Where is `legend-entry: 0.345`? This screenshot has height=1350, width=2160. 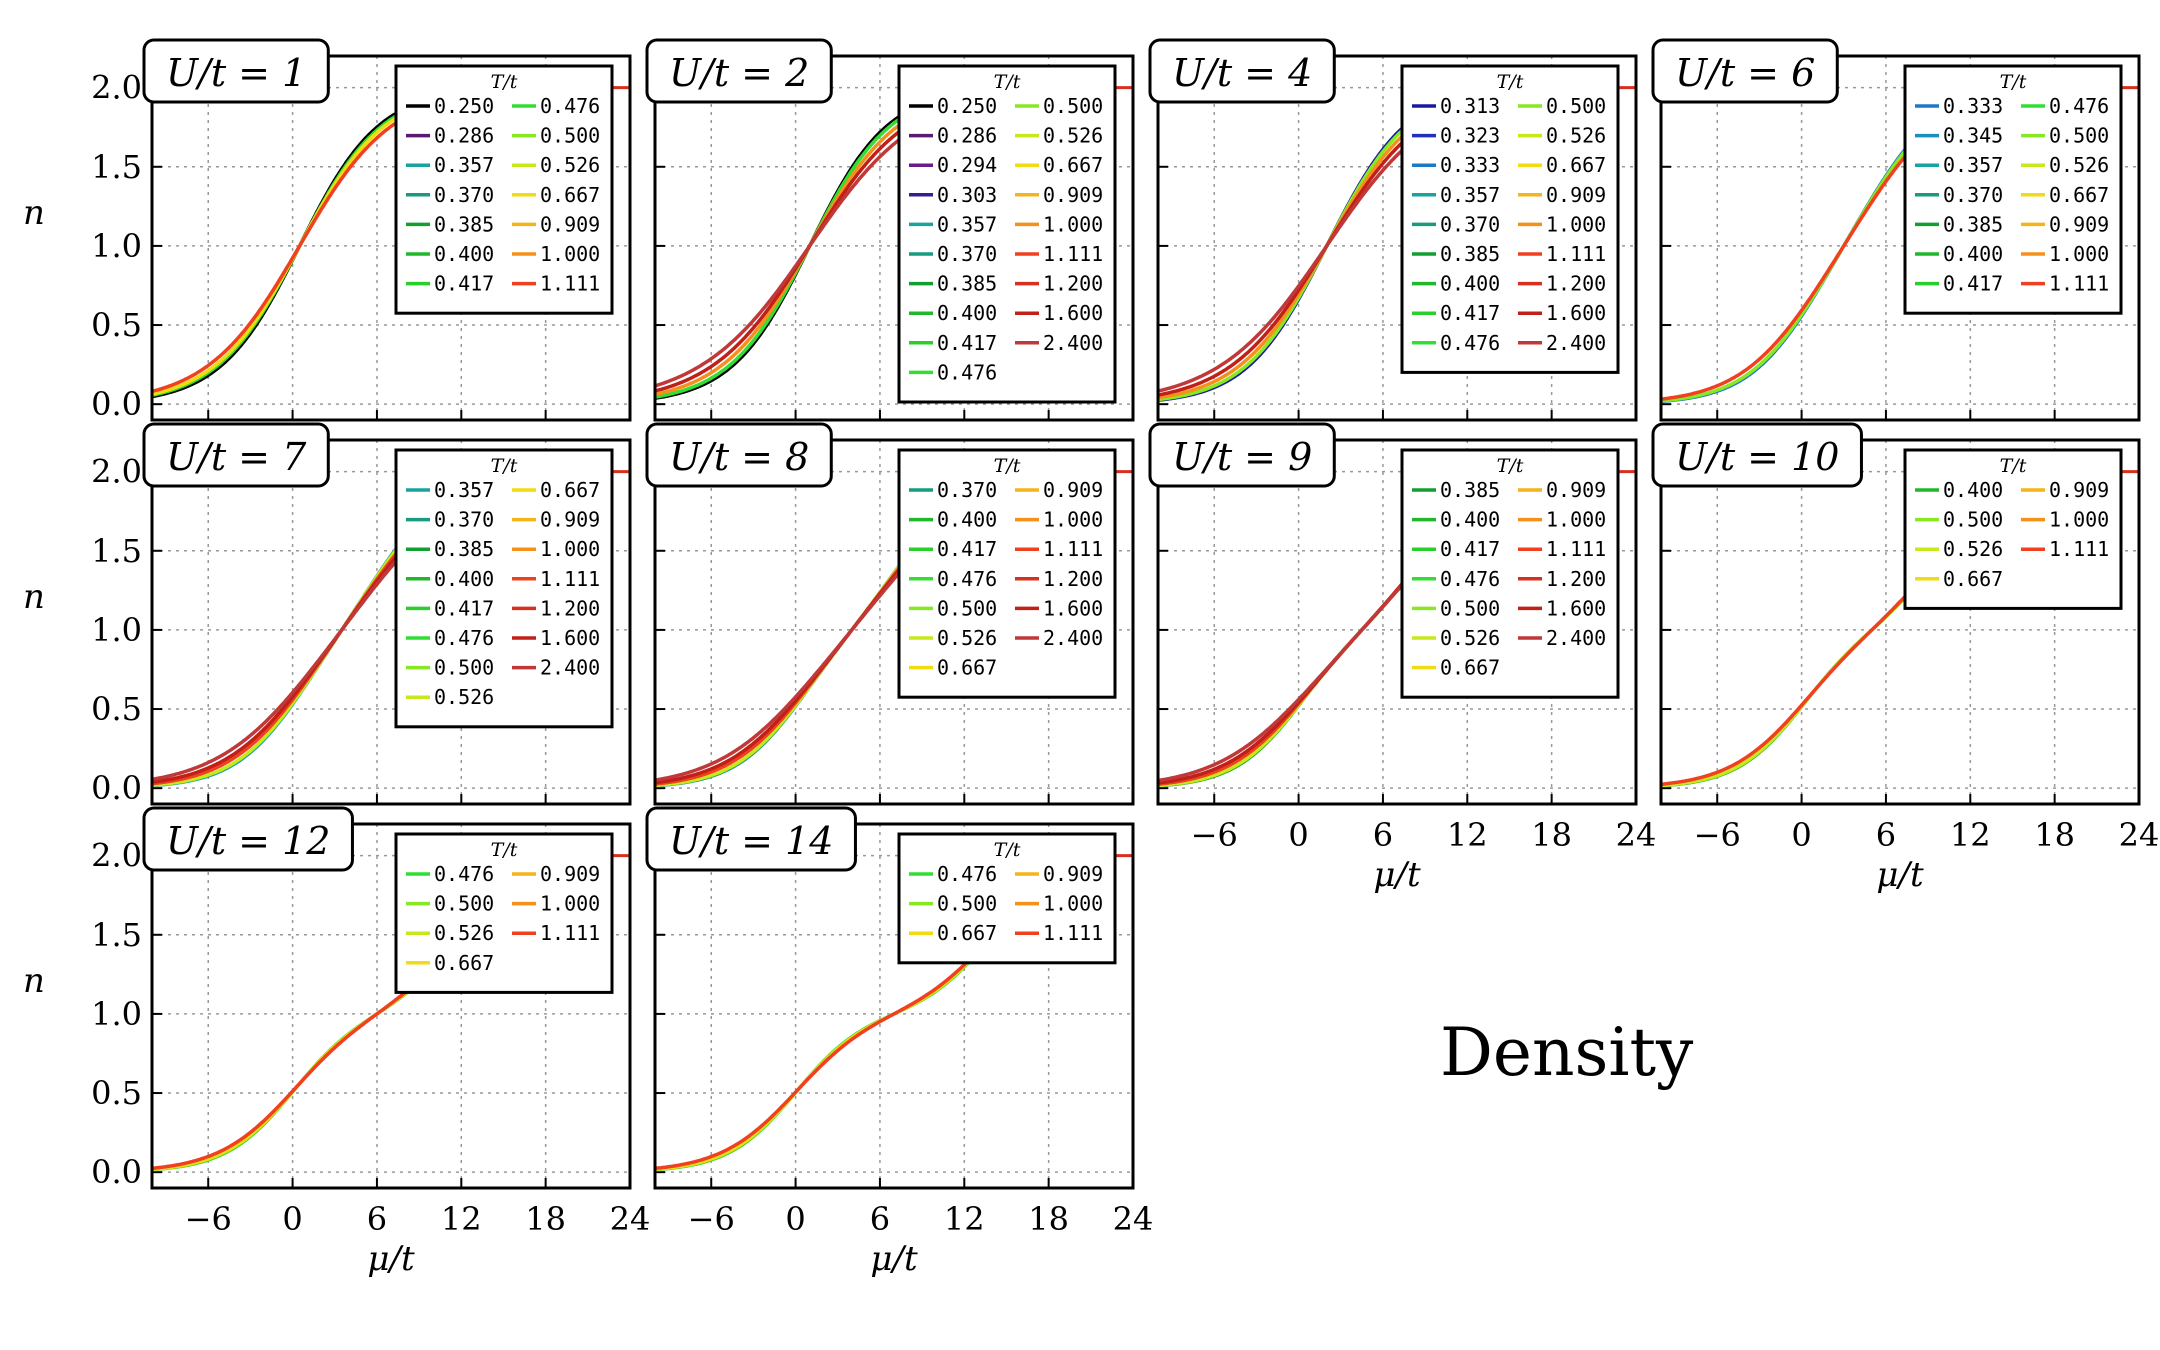
legend-entry: 0.345 is located at coordinates (1973, 136).